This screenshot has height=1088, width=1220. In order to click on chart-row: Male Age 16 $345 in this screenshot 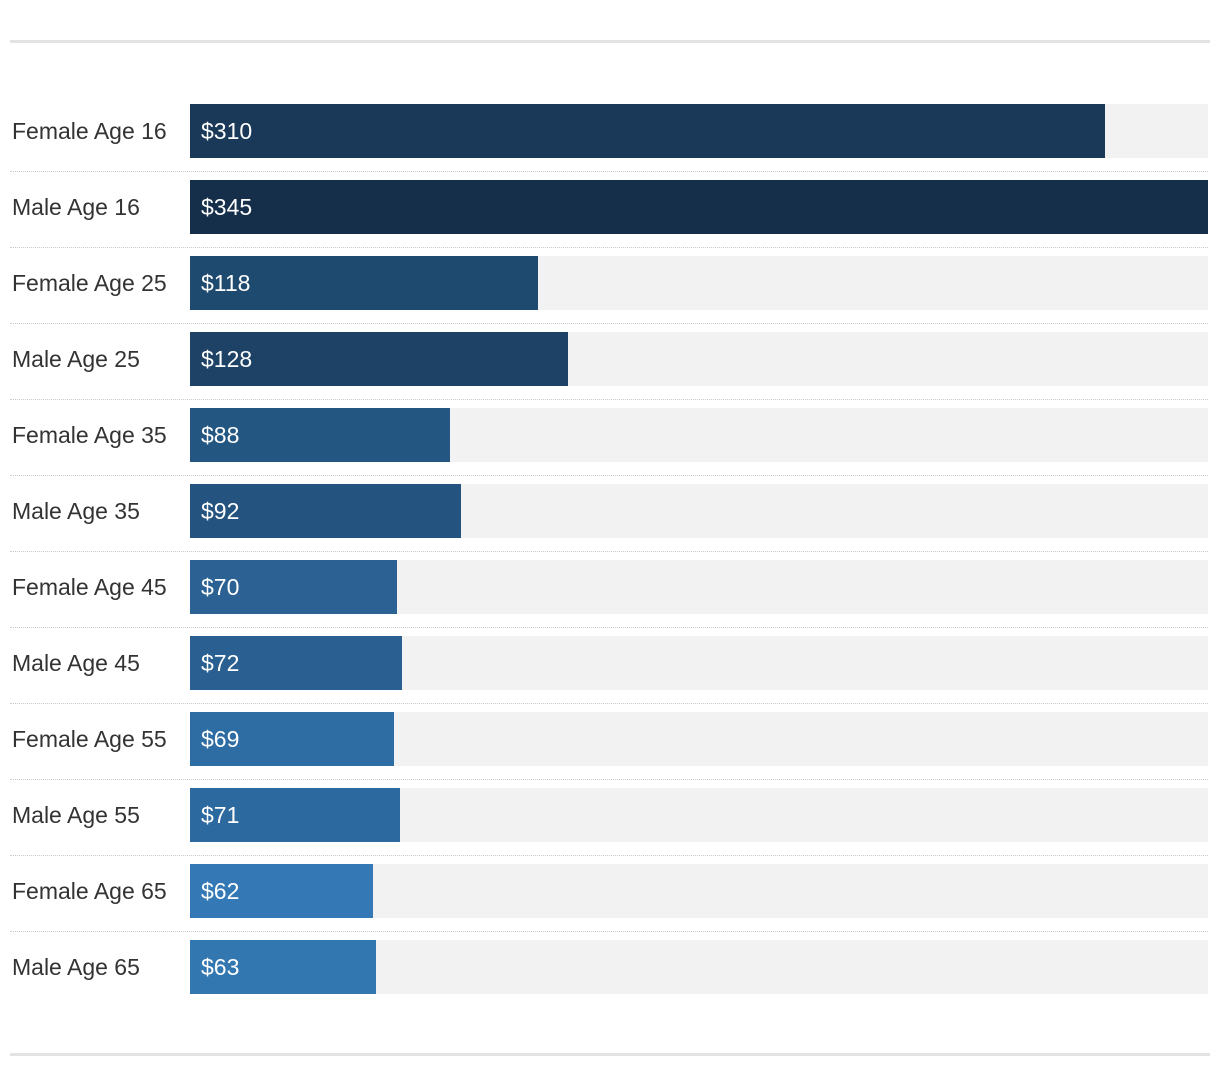, I will do `click(609, 210)`.